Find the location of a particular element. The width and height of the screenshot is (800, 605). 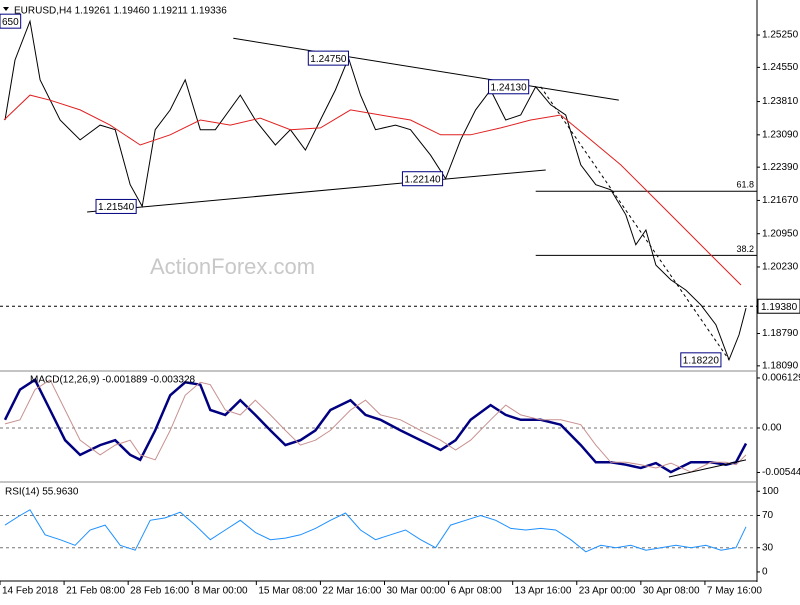

y-tick-label: 1.18090 is located at coordinates (780, 365).